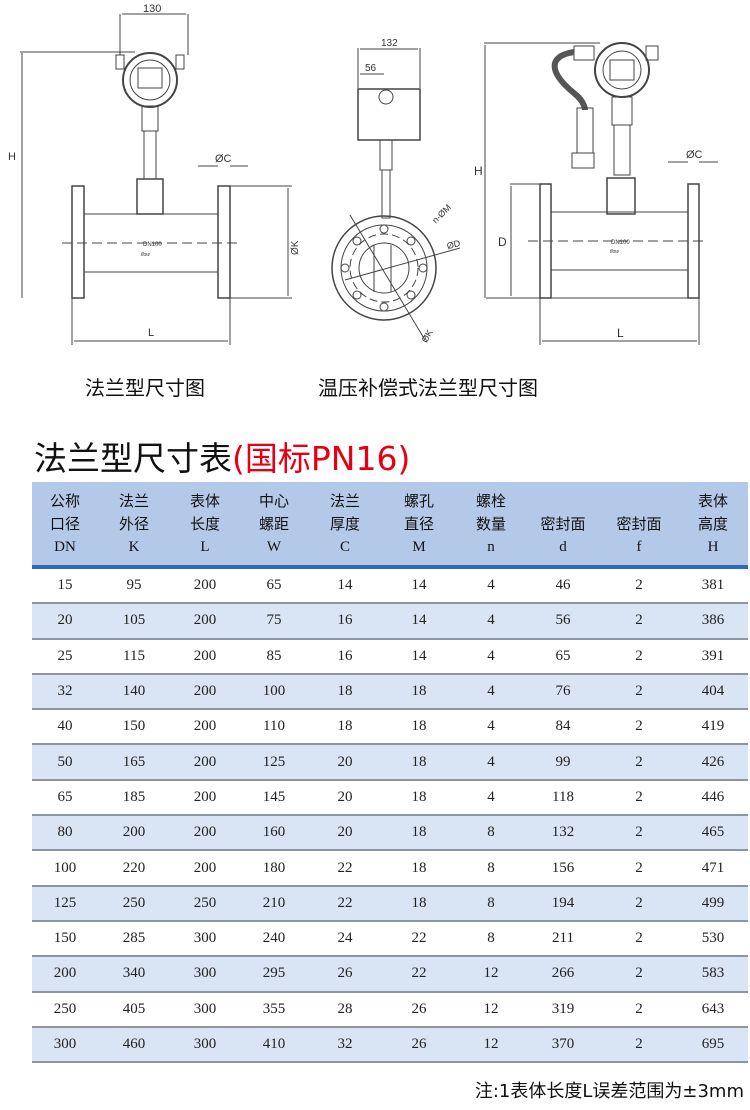 Image resolution: width=750 pixels, height=1110 pixels. Describe the element at coordinates (134, 691) in the screenshot. I see `table-cell: 140` at that location.